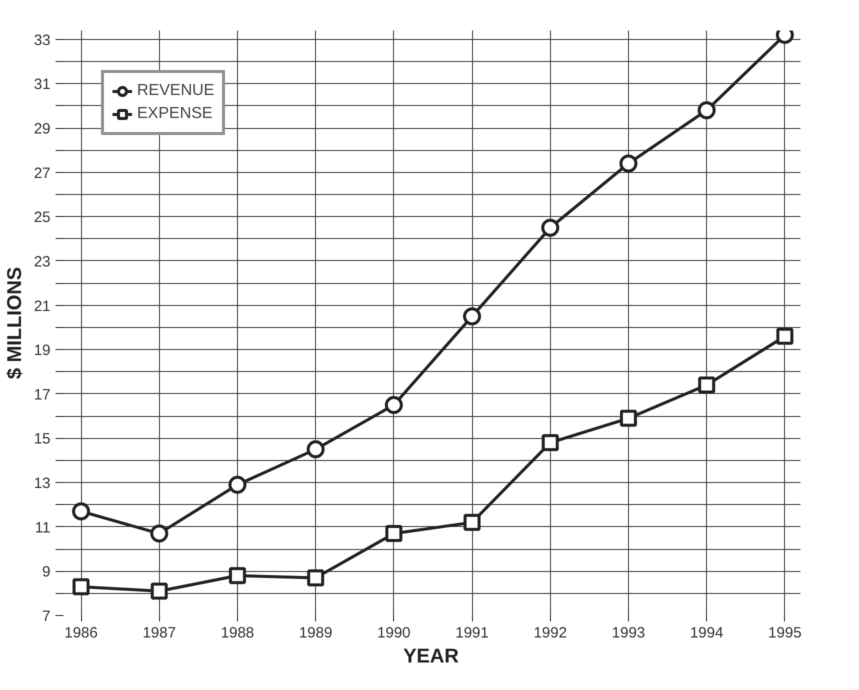 The image size is (859, 690). What do you see at coordinates (42, 85) in the screenshot?
I see `y-tick-label: 31` at bounding box center [42, 85].